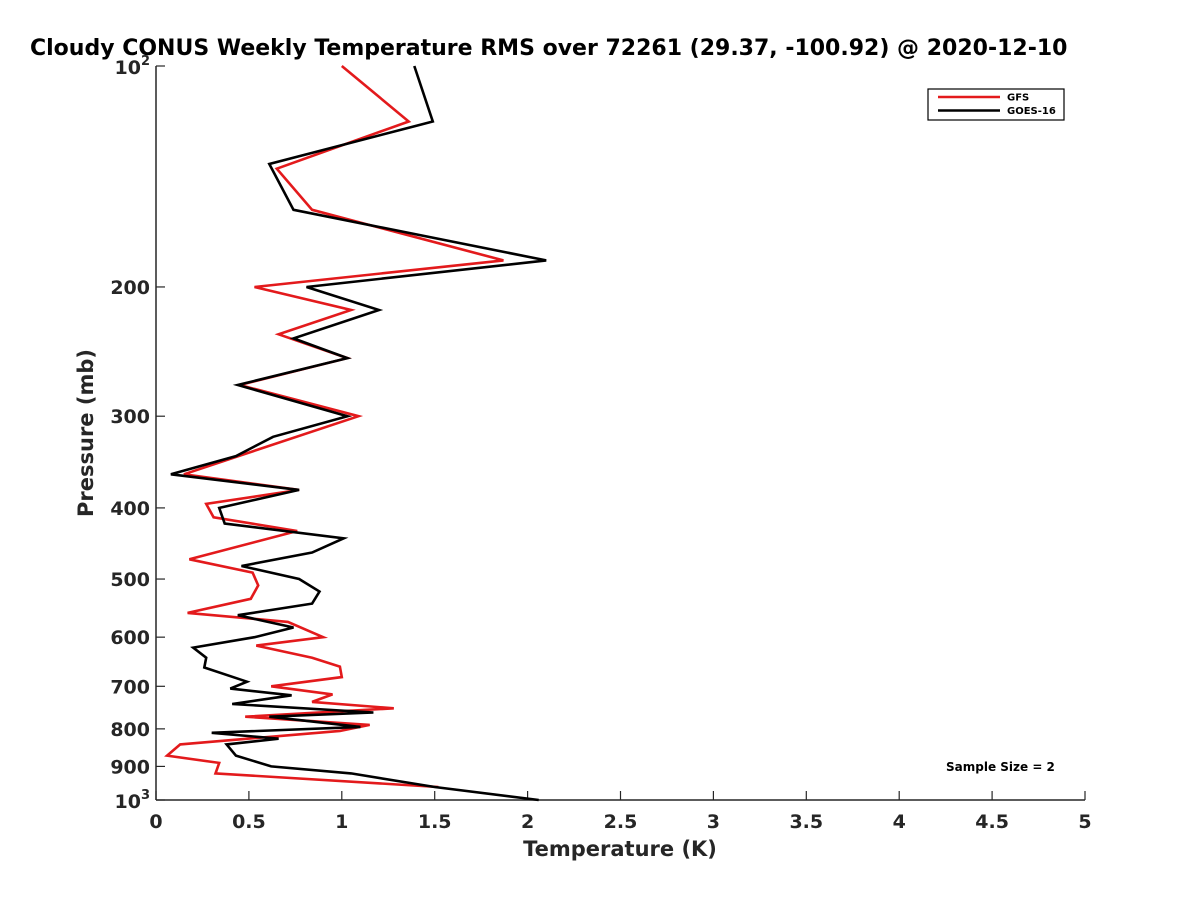  What do you see at coordinates (341, 822) in the screenshot?
I see `x-tick-label: 1` at bounding box center [341, 822].